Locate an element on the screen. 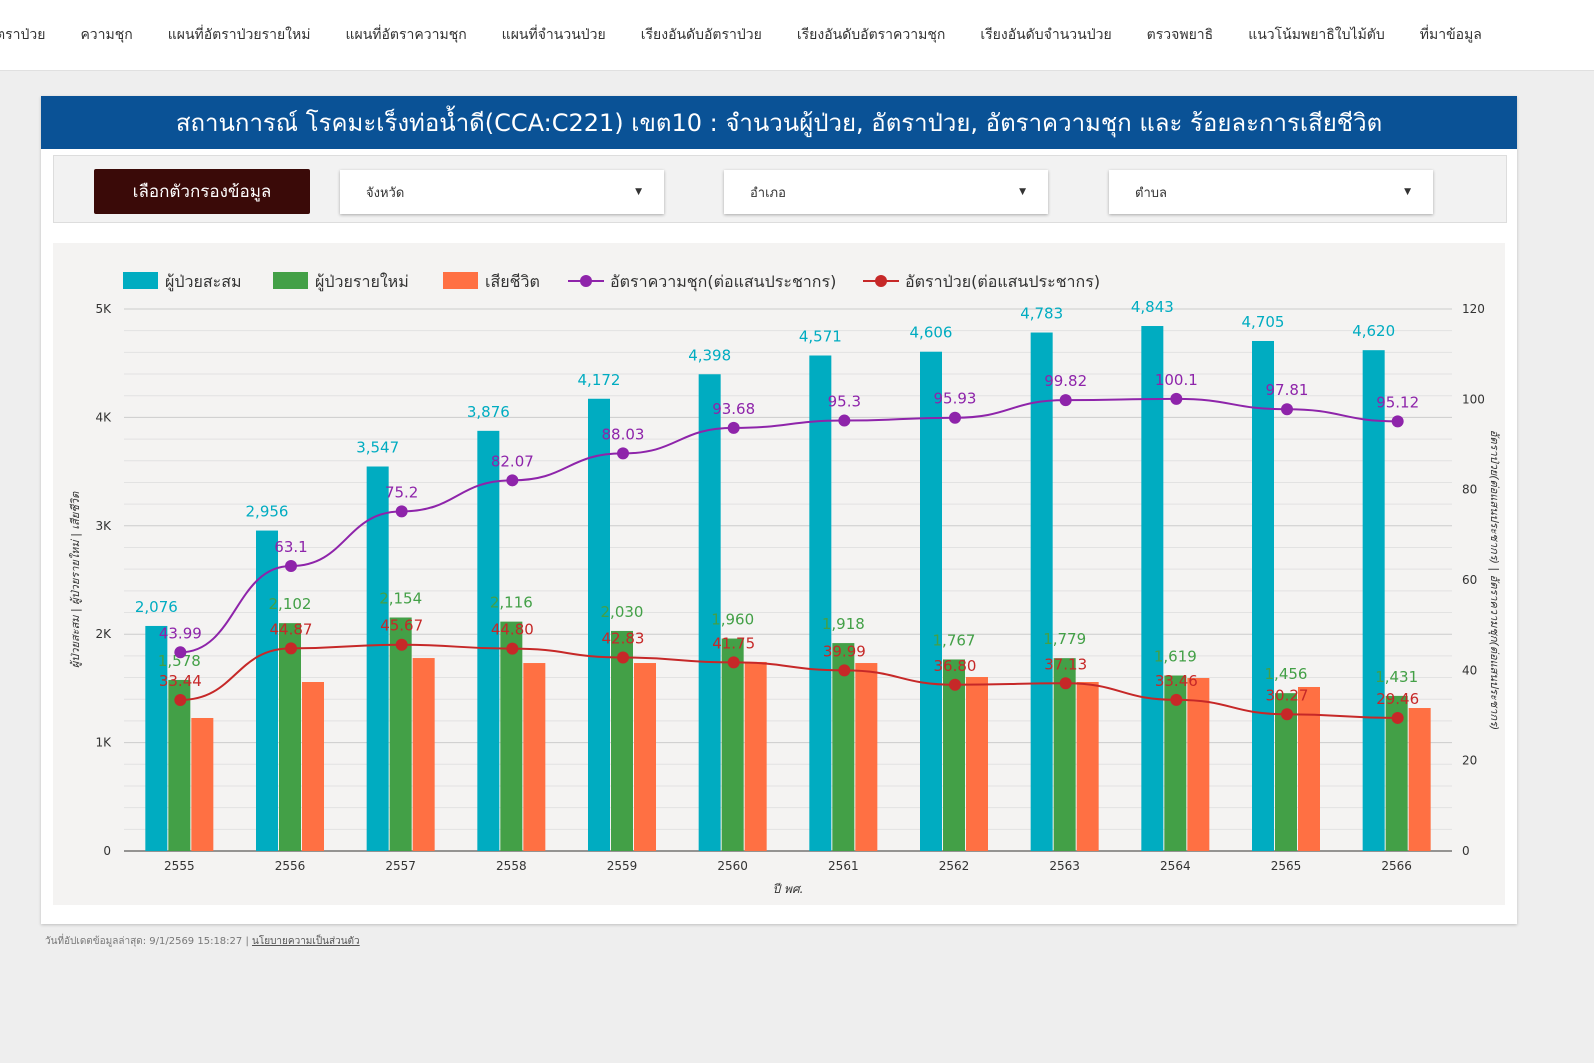 The height and width of the screenshot is (1063, 1594). point-label-incidence: 33.46 is located at coordinates (1176, 681).